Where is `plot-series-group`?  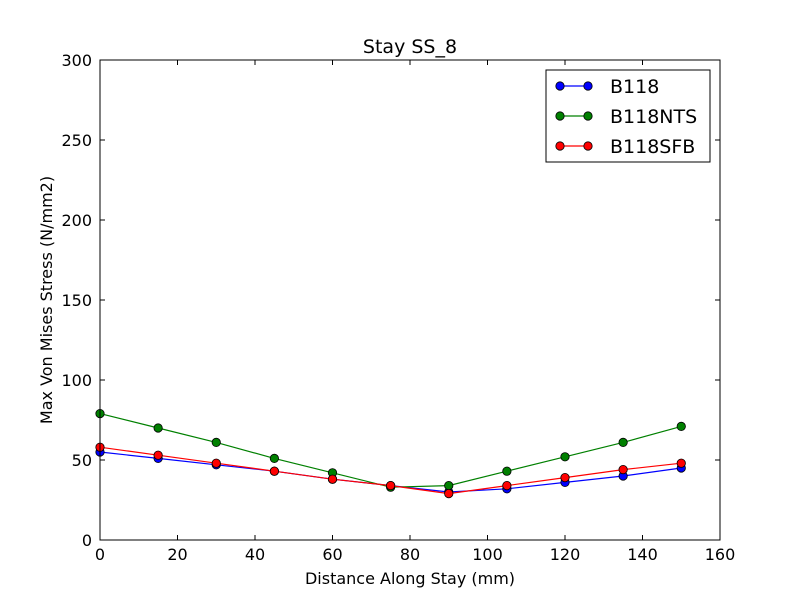
plot-series-group is located at coordinates (390, 453).